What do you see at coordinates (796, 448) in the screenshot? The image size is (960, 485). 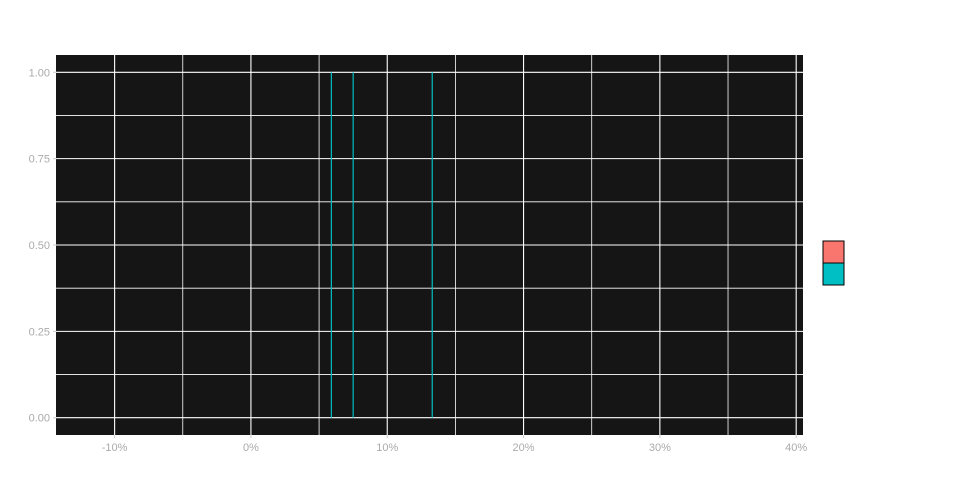 I see `x-tick-label: 40%` at bounding box center [796, 448].